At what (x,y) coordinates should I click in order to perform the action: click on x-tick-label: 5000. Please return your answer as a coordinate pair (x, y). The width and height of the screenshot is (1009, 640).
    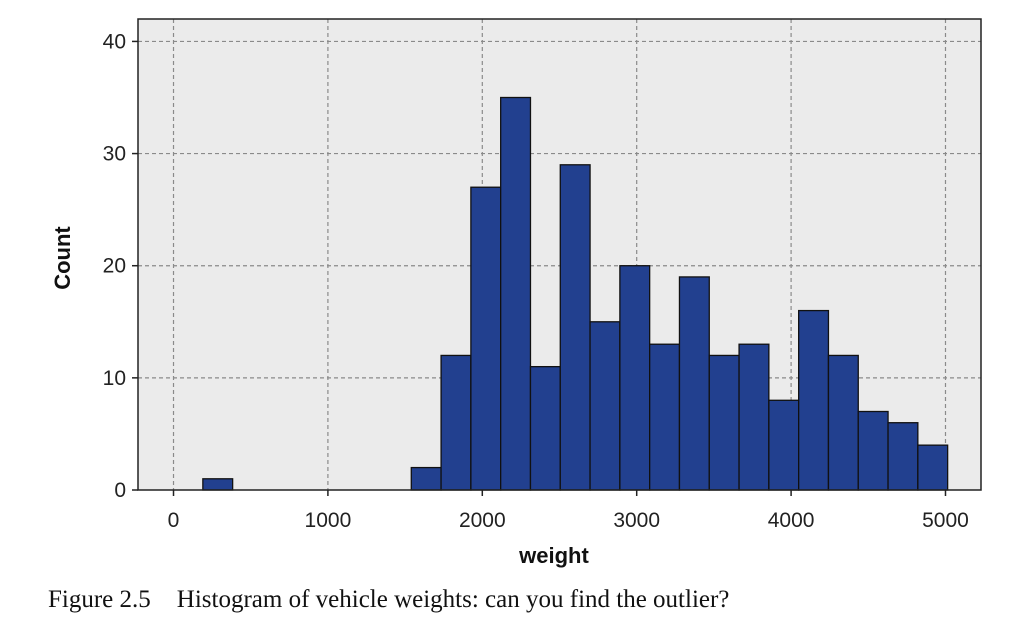
    Looking at the image, I should click on (945, 520).